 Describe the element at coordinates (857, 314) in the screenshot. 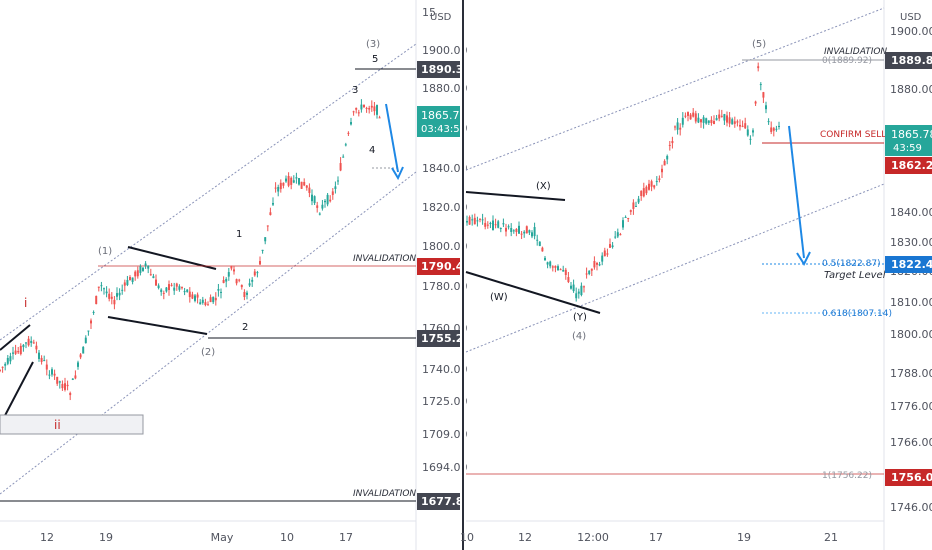

I see `fib-level-label: 0.618(1807.14)` at that location.